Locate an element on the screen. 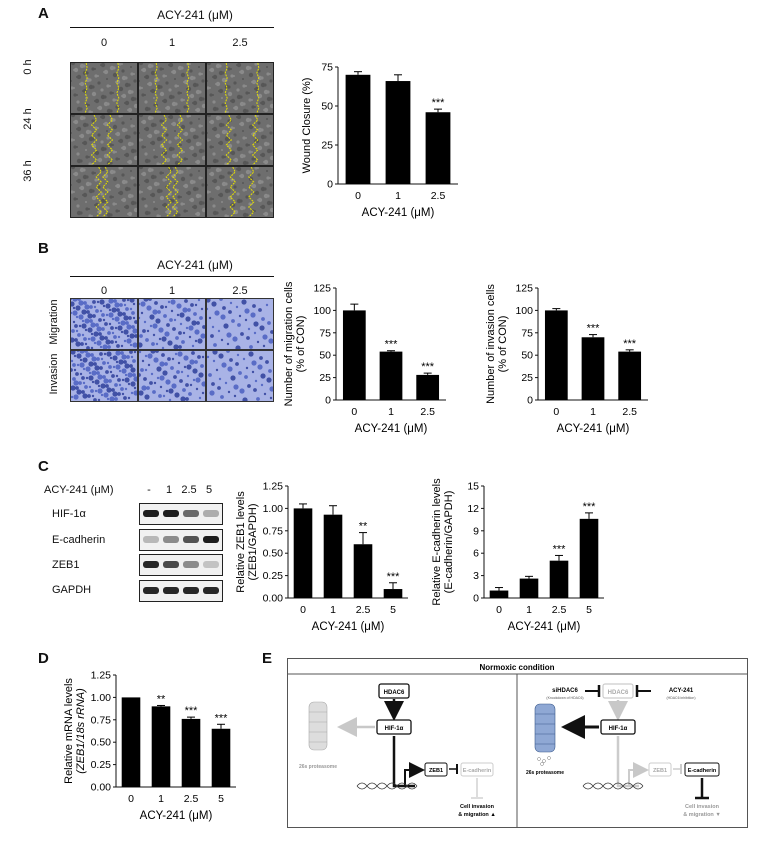  western-dose: 1 is located at coordinates (169, 490).